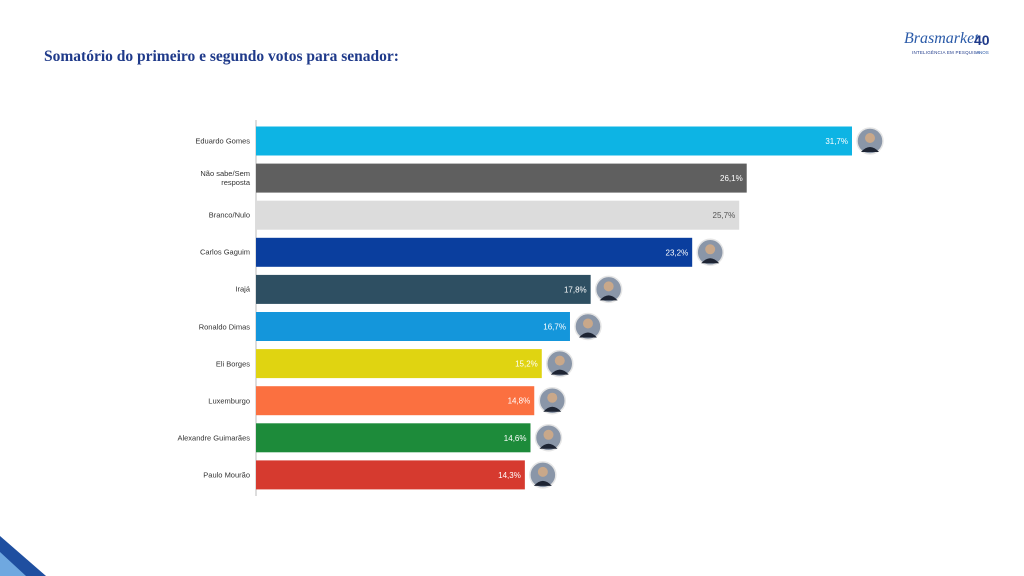  What do you see at coordinates (836, 141) in the screenshot?
I see `value-label: 31,7%` at bounding box center [836, 141].